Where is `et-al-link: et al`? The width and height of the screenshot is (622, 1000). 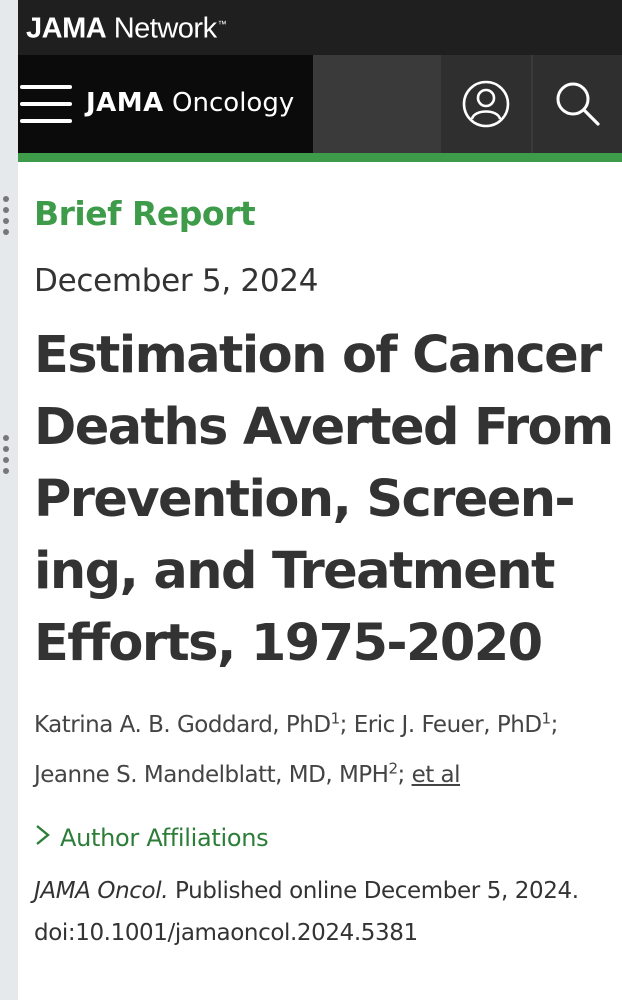
et-al-link: et al is located at coordinates (436, 775).